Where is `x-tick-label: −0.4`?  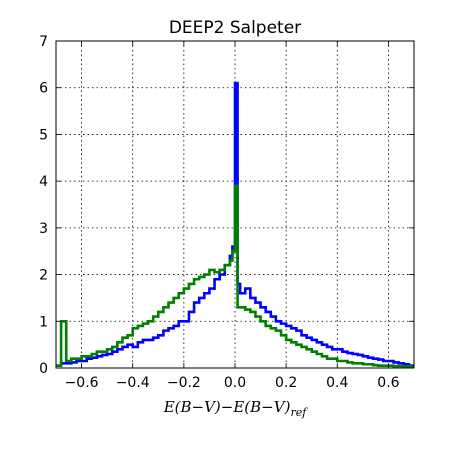 x-tick-label: −0.4 is located at coordinates (133, 383).